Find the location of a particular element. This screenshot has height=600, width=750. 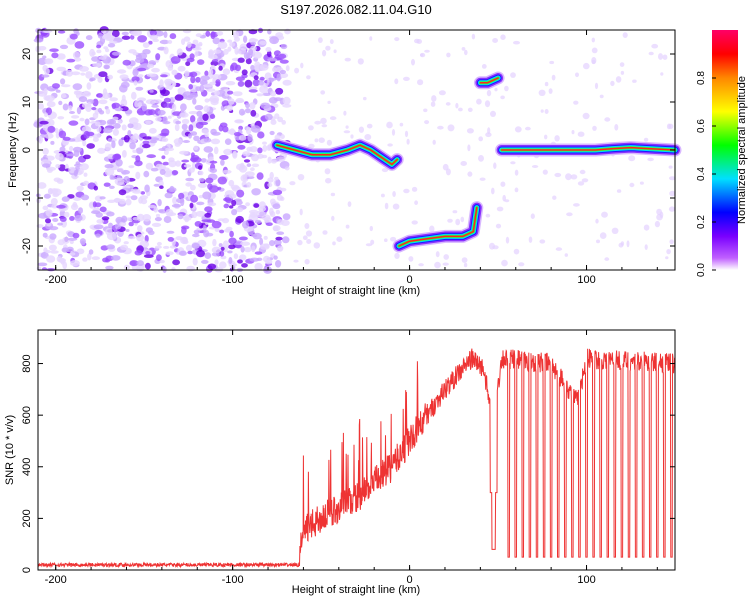

figure-title: S197.2026.082.11.04.G10 is located at coordinates (356, 9).